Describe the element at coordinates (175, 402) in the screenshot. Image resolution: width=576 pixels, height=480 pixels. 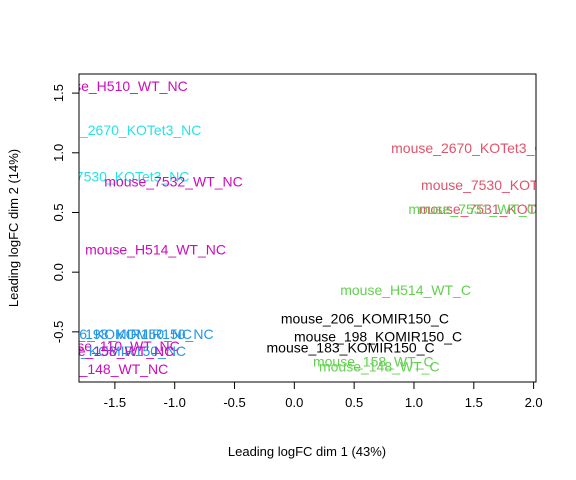
I see `x-tick-label: -1.0` at that location.